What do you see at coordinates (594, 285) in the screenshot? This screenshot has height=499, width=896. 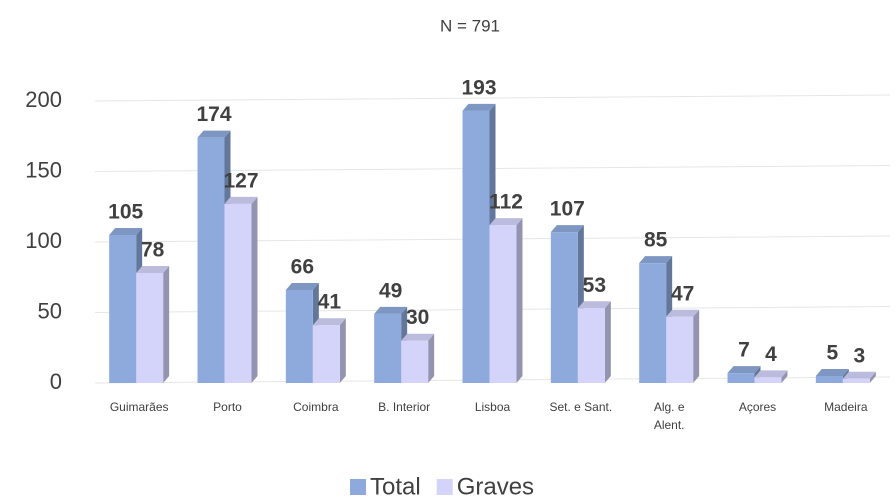 I see `data-label: 53` at bounding box center [594, 285].